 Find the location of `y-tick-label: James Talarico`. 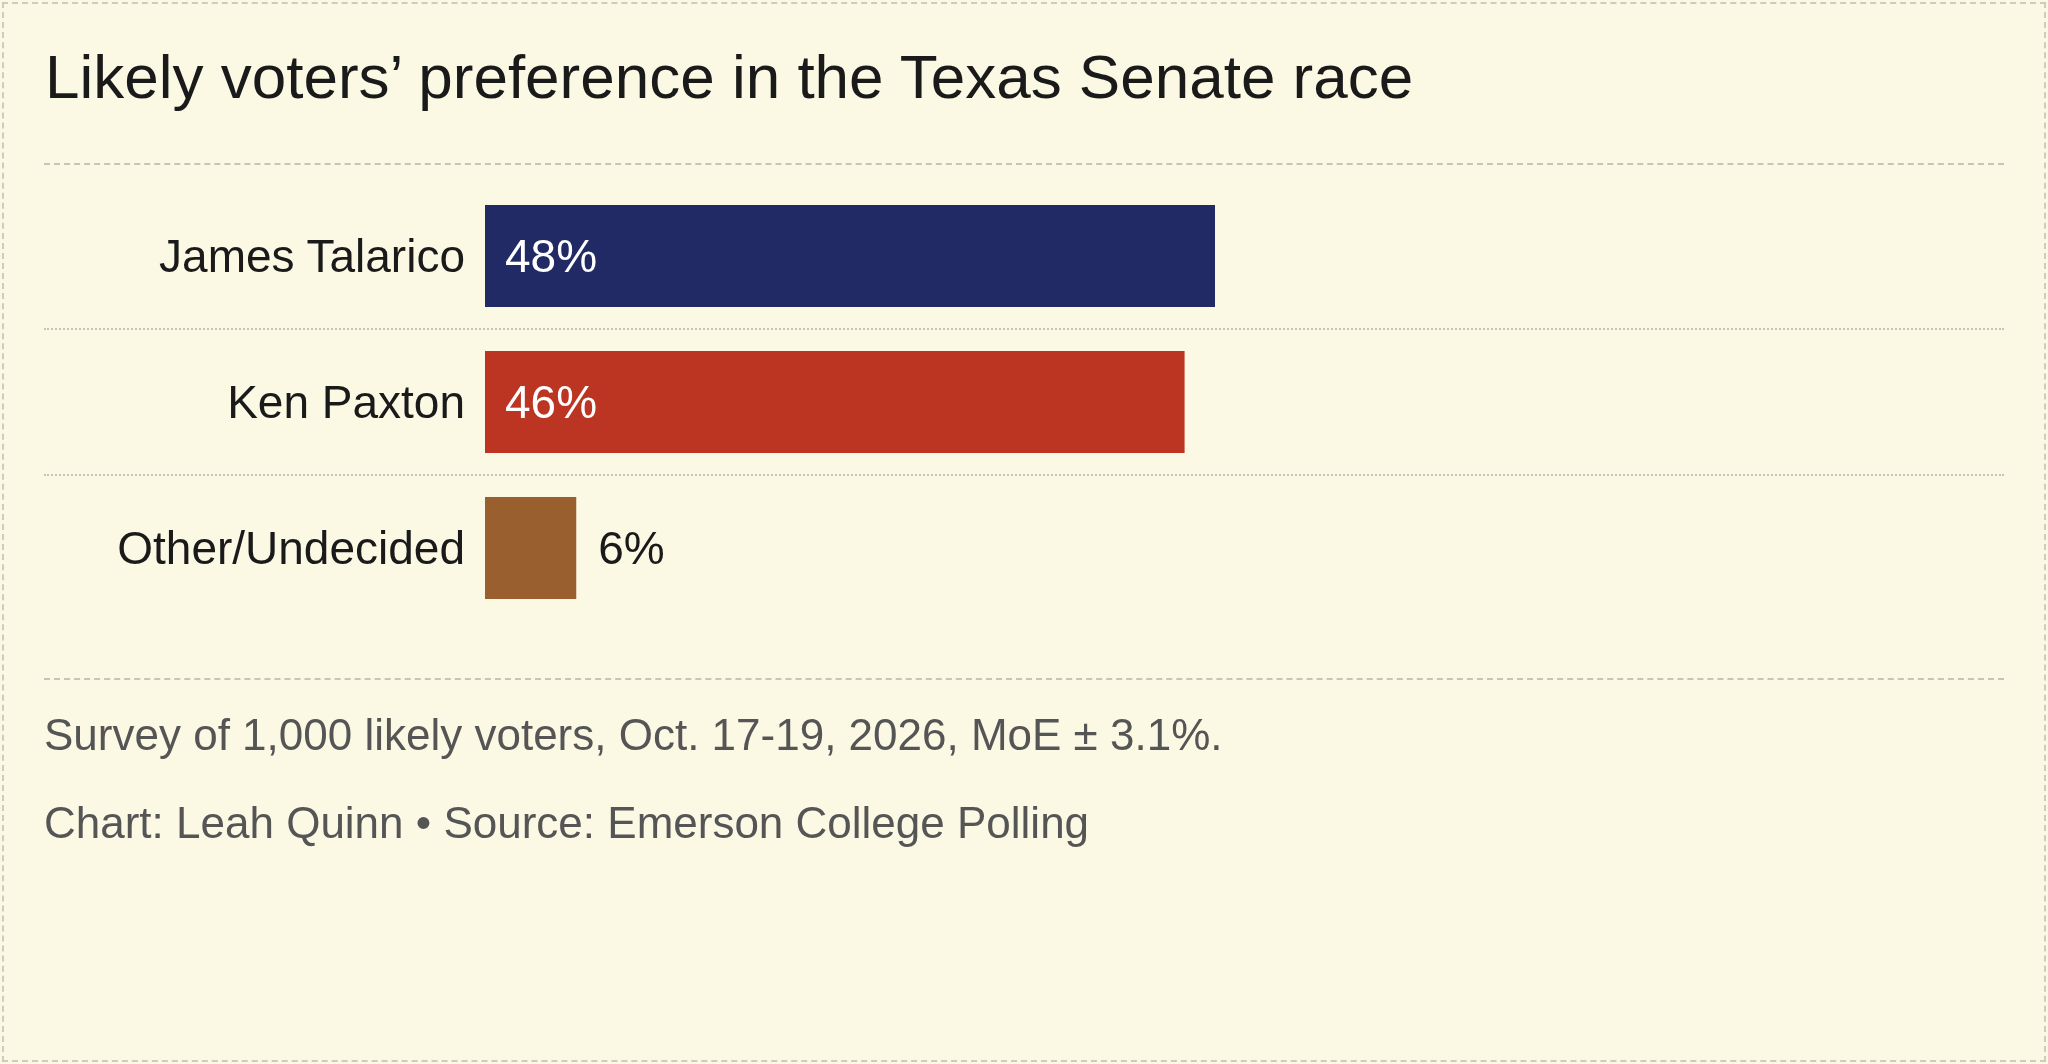

y-tick-label: James Talarico is located at coordinates (312, 256).